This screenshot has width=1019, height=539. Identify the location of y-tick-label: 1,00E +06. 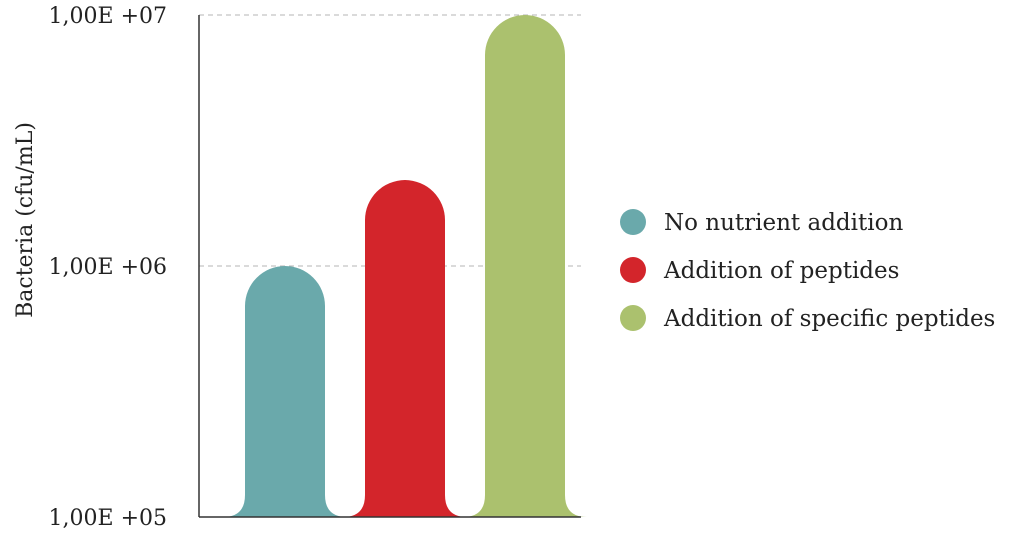
(108, 267).